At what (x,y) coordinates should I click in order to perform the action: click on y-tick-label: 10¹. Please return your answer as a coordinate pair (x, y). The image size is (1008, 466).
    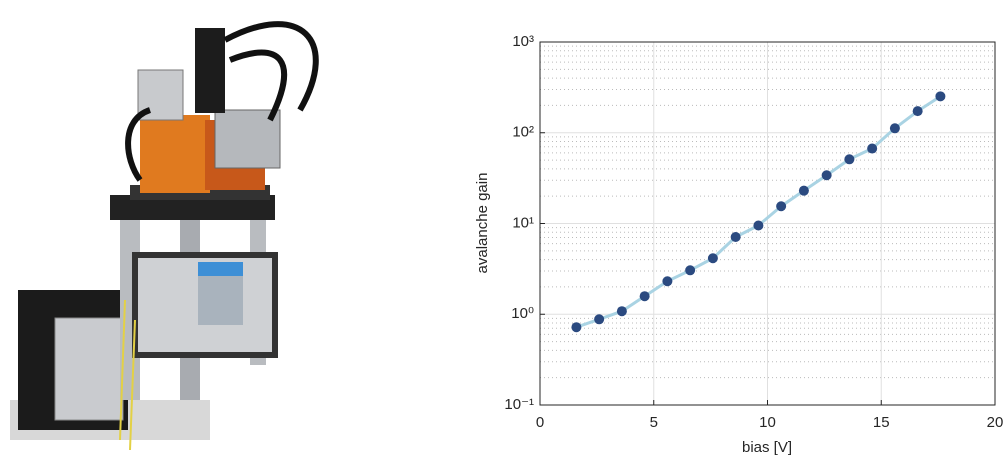
    Looking at the image, I should click on (523, 222).